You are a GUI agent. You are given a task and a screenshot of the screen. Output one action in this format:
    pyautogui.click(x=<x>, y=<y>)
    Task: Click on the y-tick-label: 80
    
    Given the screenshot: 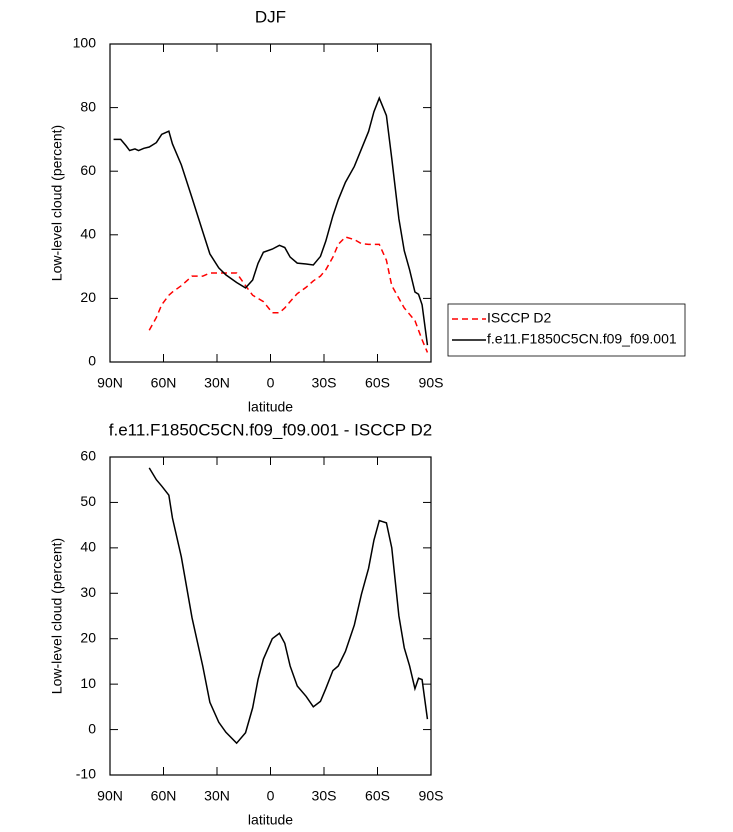 What is the action you would take?
    pyautogui.click(x=88, y=106)
    